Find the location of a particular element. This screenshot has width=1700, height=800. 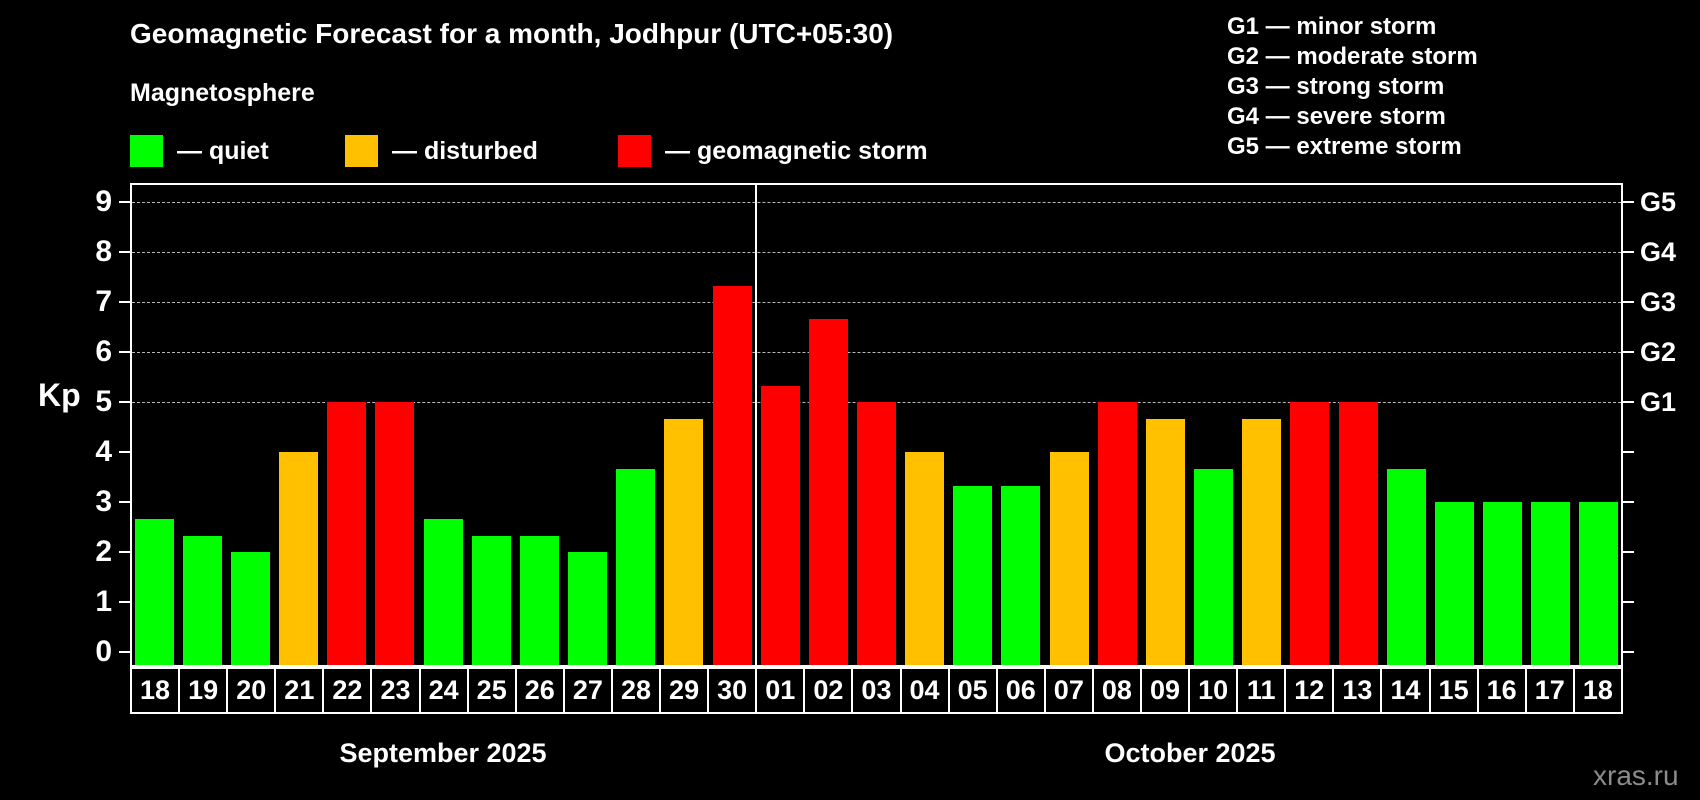

legend-label-disturbed: — disturbed is located at coordinates (465, 150).